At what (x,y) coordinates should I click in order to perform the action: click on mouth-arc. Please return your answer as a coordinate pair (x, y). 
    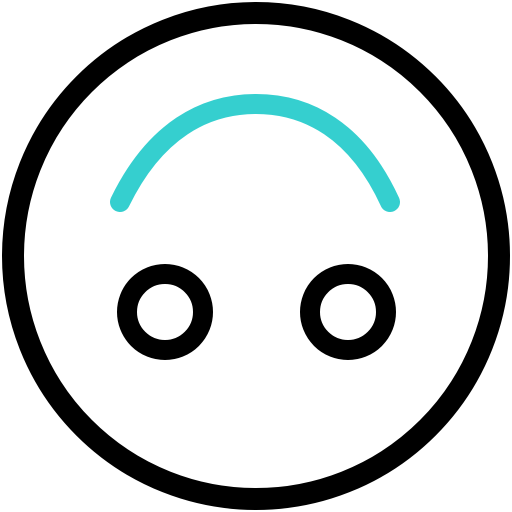
    Looking at the image, I should click on (255, 152).